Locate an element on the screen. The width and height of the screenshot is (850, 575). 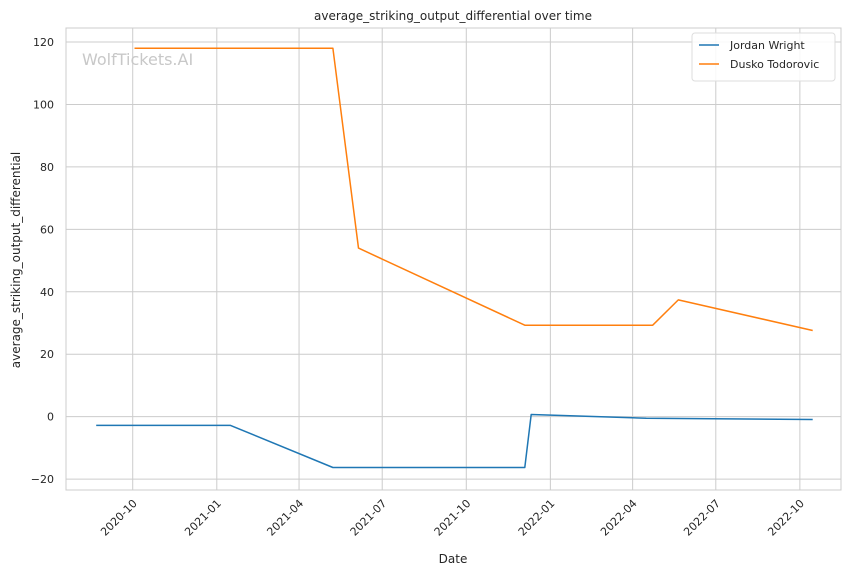
y-tick-label: 40 is located at coordinates (47, 292).